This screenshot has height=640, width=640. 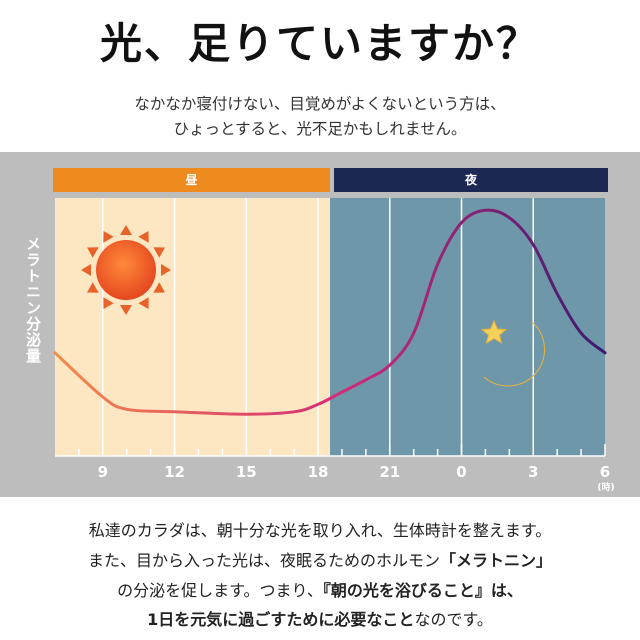 I want to click on y-axis-label: メラトニン分泌量, so click(x=33, y=300).